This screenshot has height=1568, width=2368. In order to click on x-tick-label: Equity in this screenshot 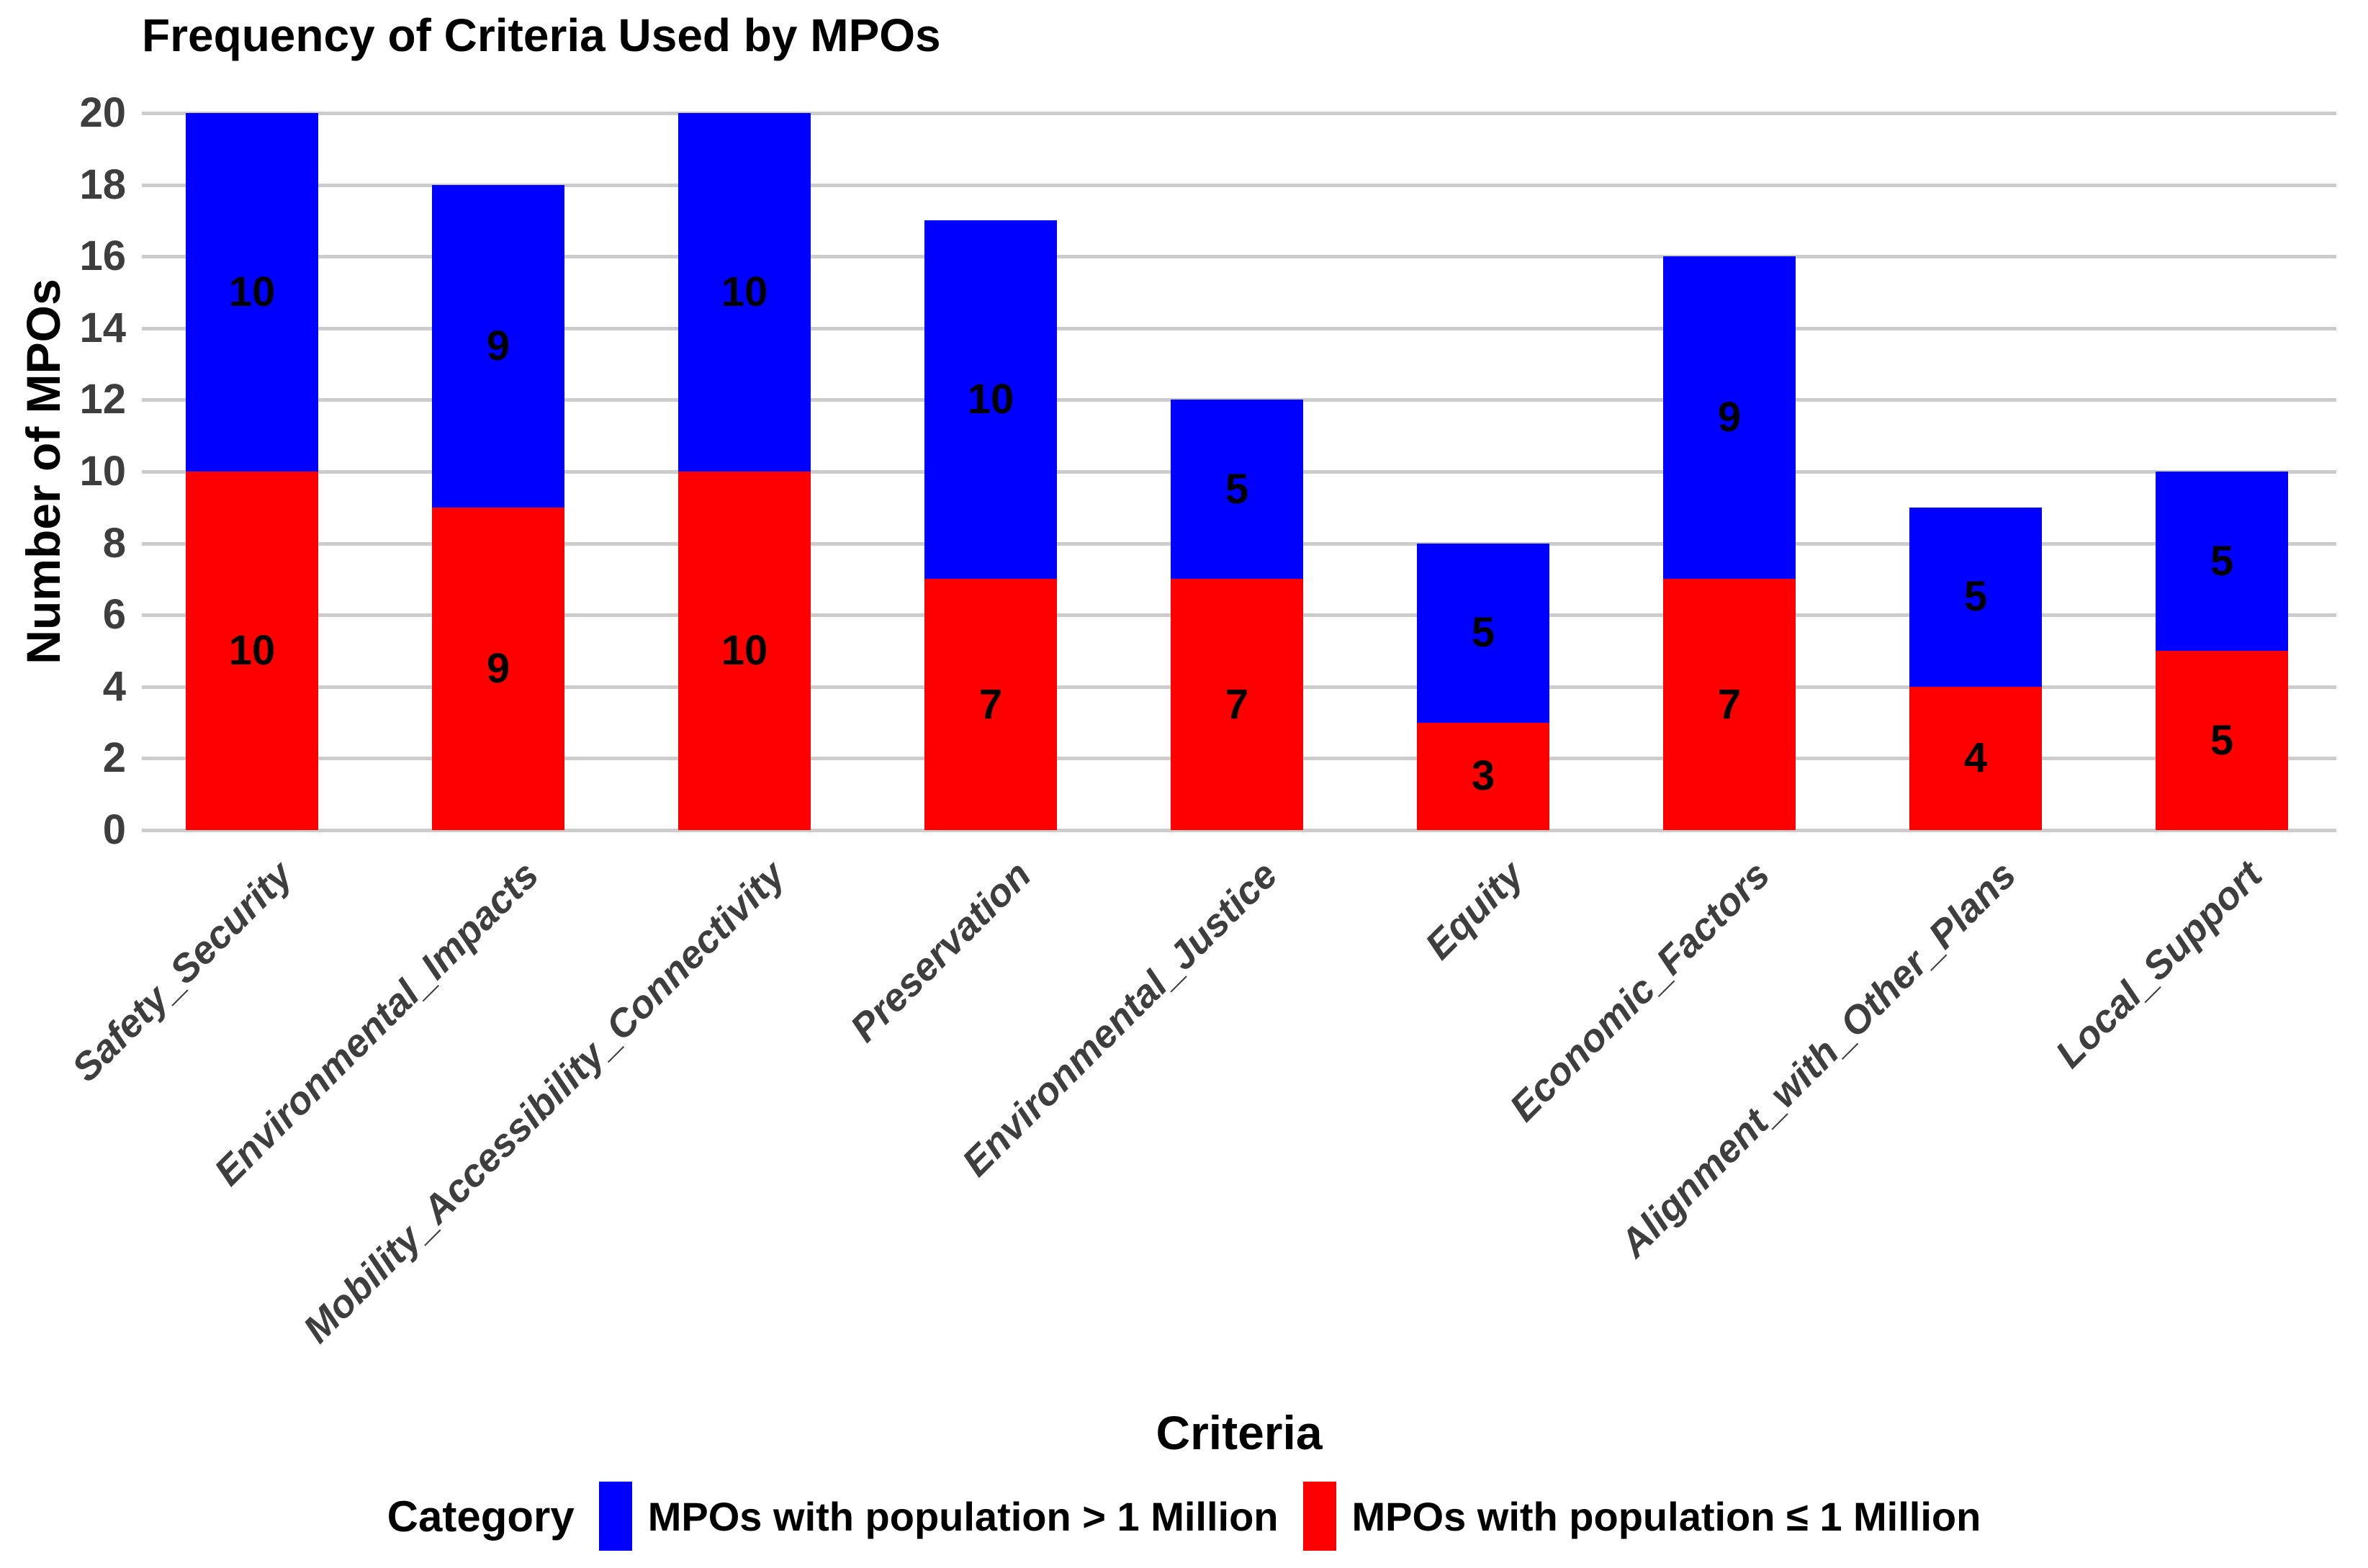, I will do `click(1474, 910)`.